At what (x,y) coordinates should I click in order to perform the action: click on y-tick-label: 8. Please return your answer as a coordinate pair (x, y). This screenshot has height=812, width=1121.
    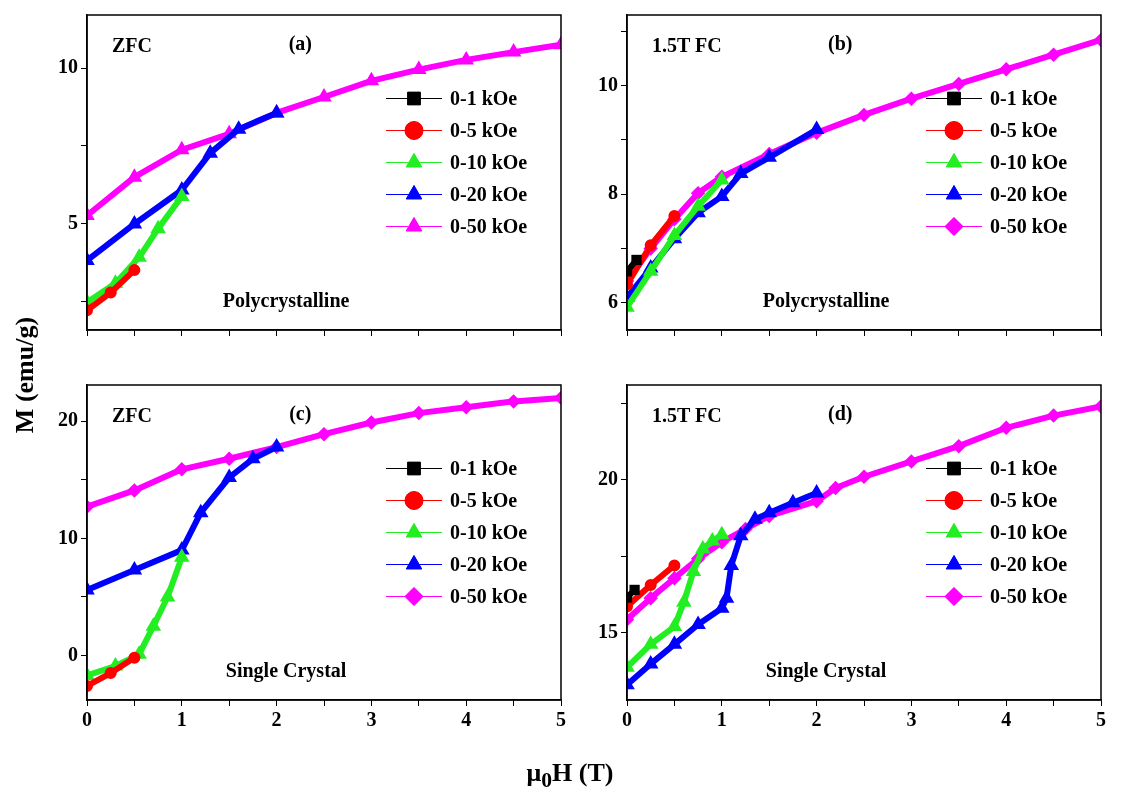
    Looking at the image, I should click on (613, 192).